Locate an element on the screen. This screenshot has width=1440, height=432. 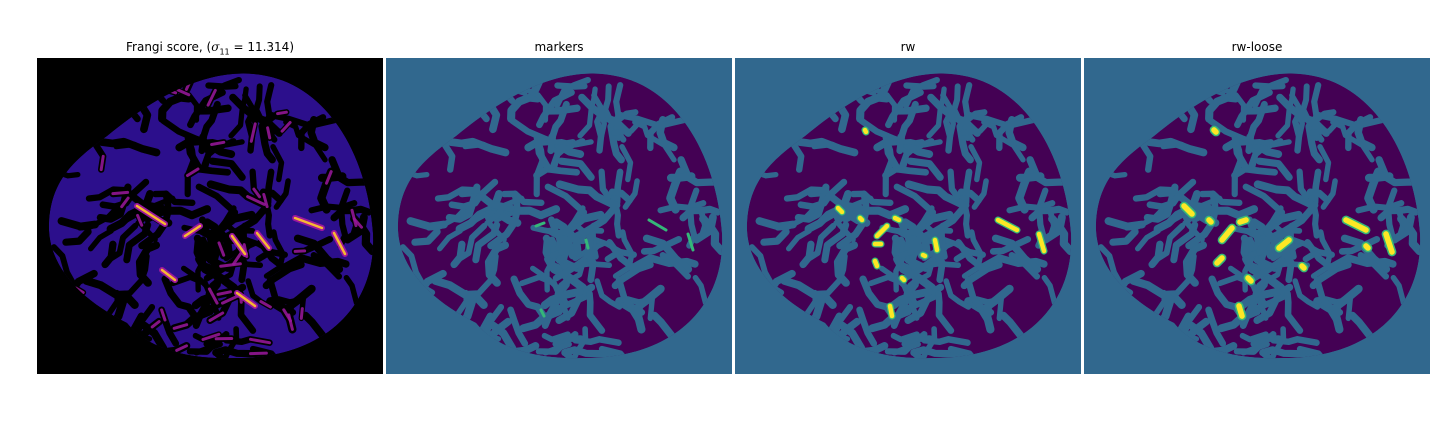
sigma-symbol: σ is located at coordinates (215, 47).